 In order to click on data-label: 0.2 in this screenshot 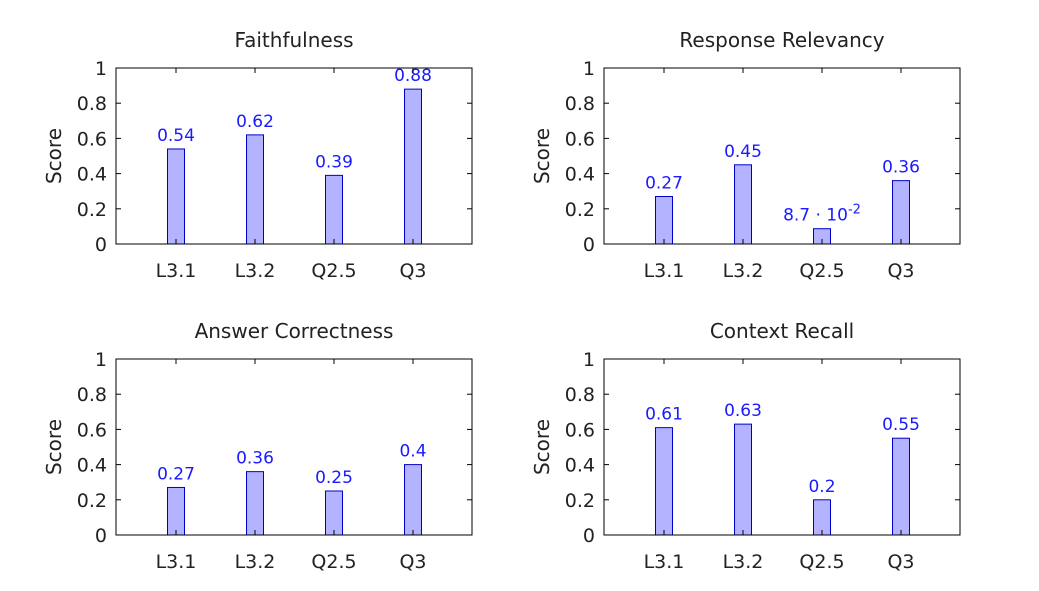, I will do `click(821, 487)`.